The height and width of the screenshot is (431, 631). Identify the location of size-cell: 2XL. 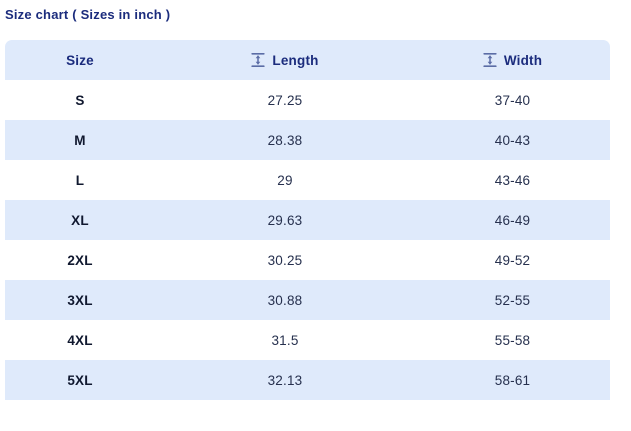
(80, 260).